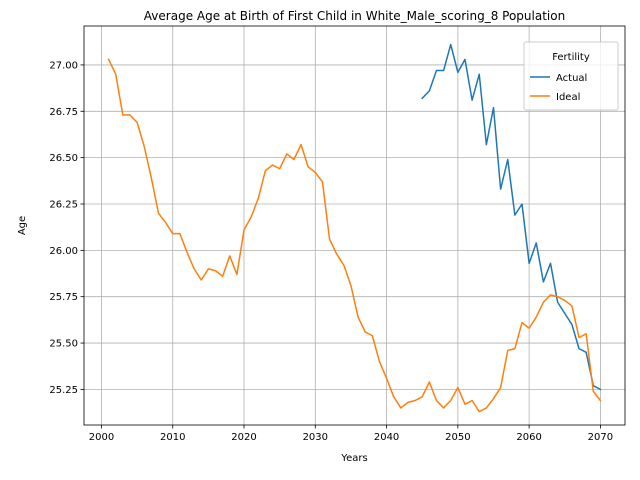 The image size is (640, 480). I want to click on y-tick-label: 26.75, so click(63, 112).